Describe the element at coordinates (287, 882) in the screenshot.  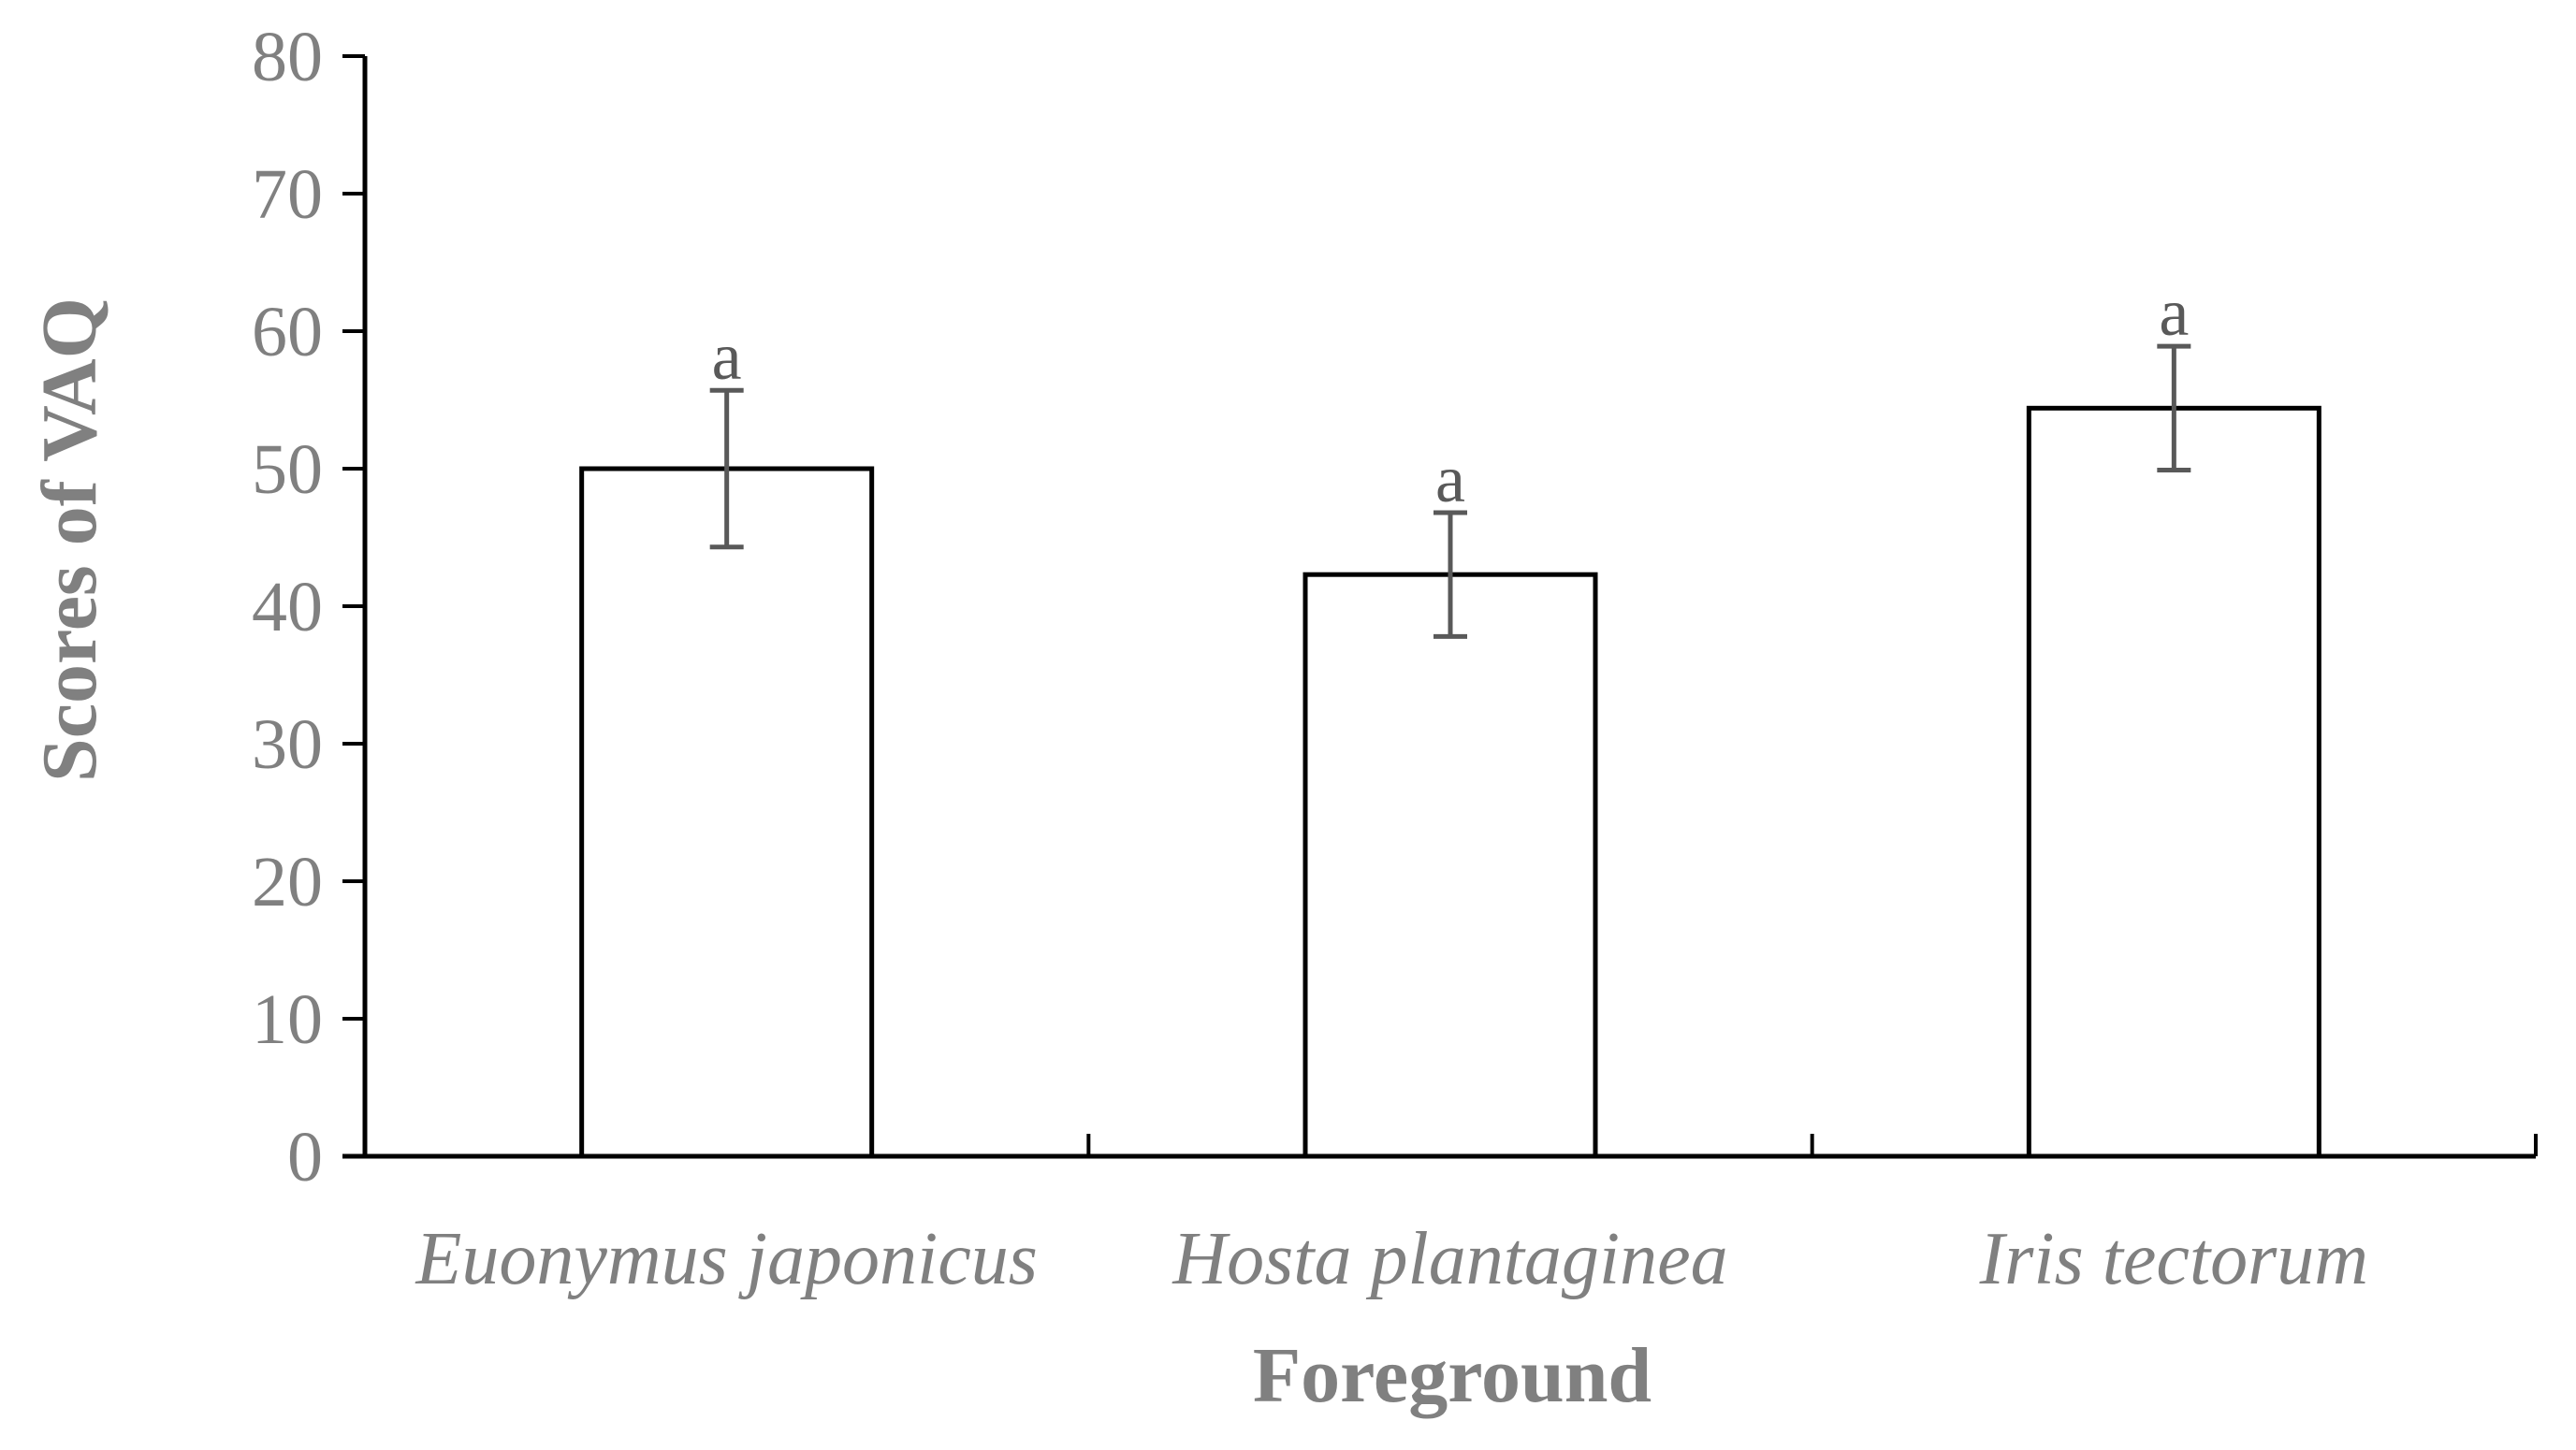
I see `y-tick-label: 20` at that location.